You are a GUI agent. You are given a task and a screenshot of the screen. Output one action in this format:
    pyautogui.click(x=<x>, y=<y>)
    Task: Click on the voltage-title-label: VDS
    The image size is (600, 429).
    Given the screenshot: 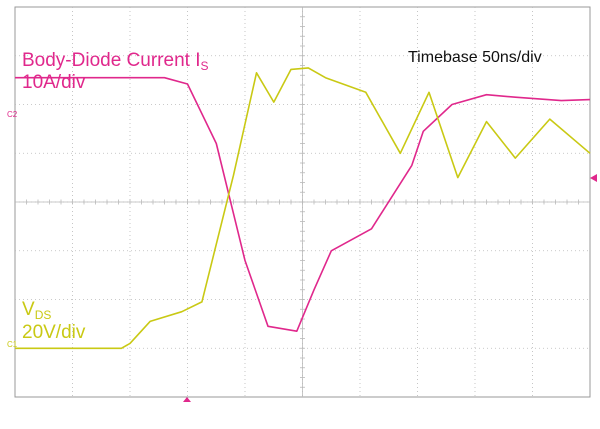 What is the action you would take?
    pyautogui.click(x=36, y=310)
    